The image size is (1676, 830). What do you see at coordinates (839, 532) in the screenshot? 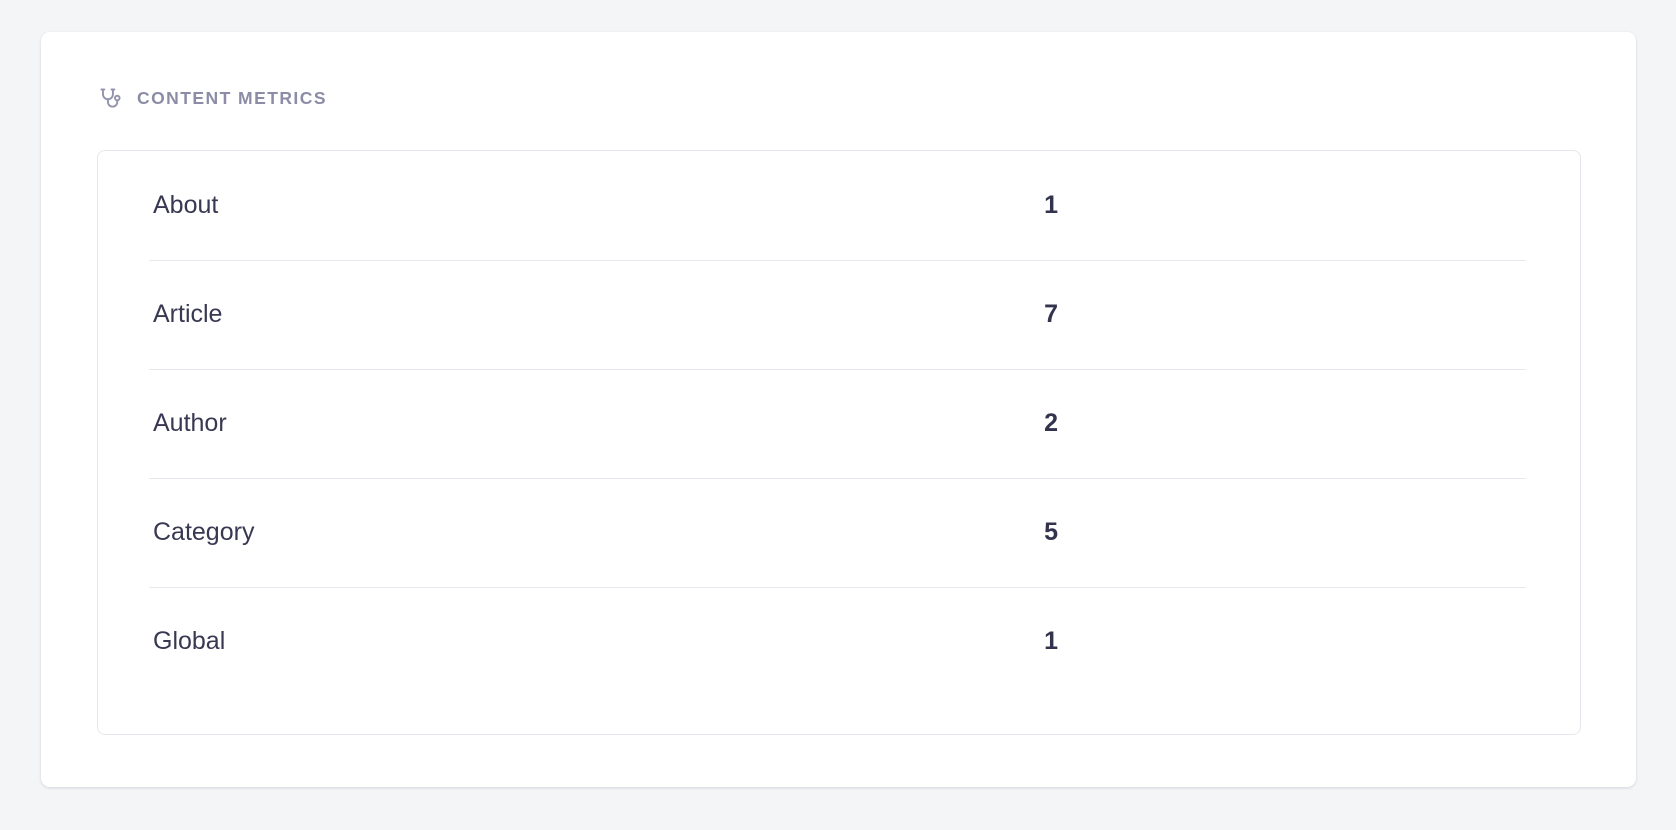
I see `table-row: Category 5` at bounding box center [839, 532].